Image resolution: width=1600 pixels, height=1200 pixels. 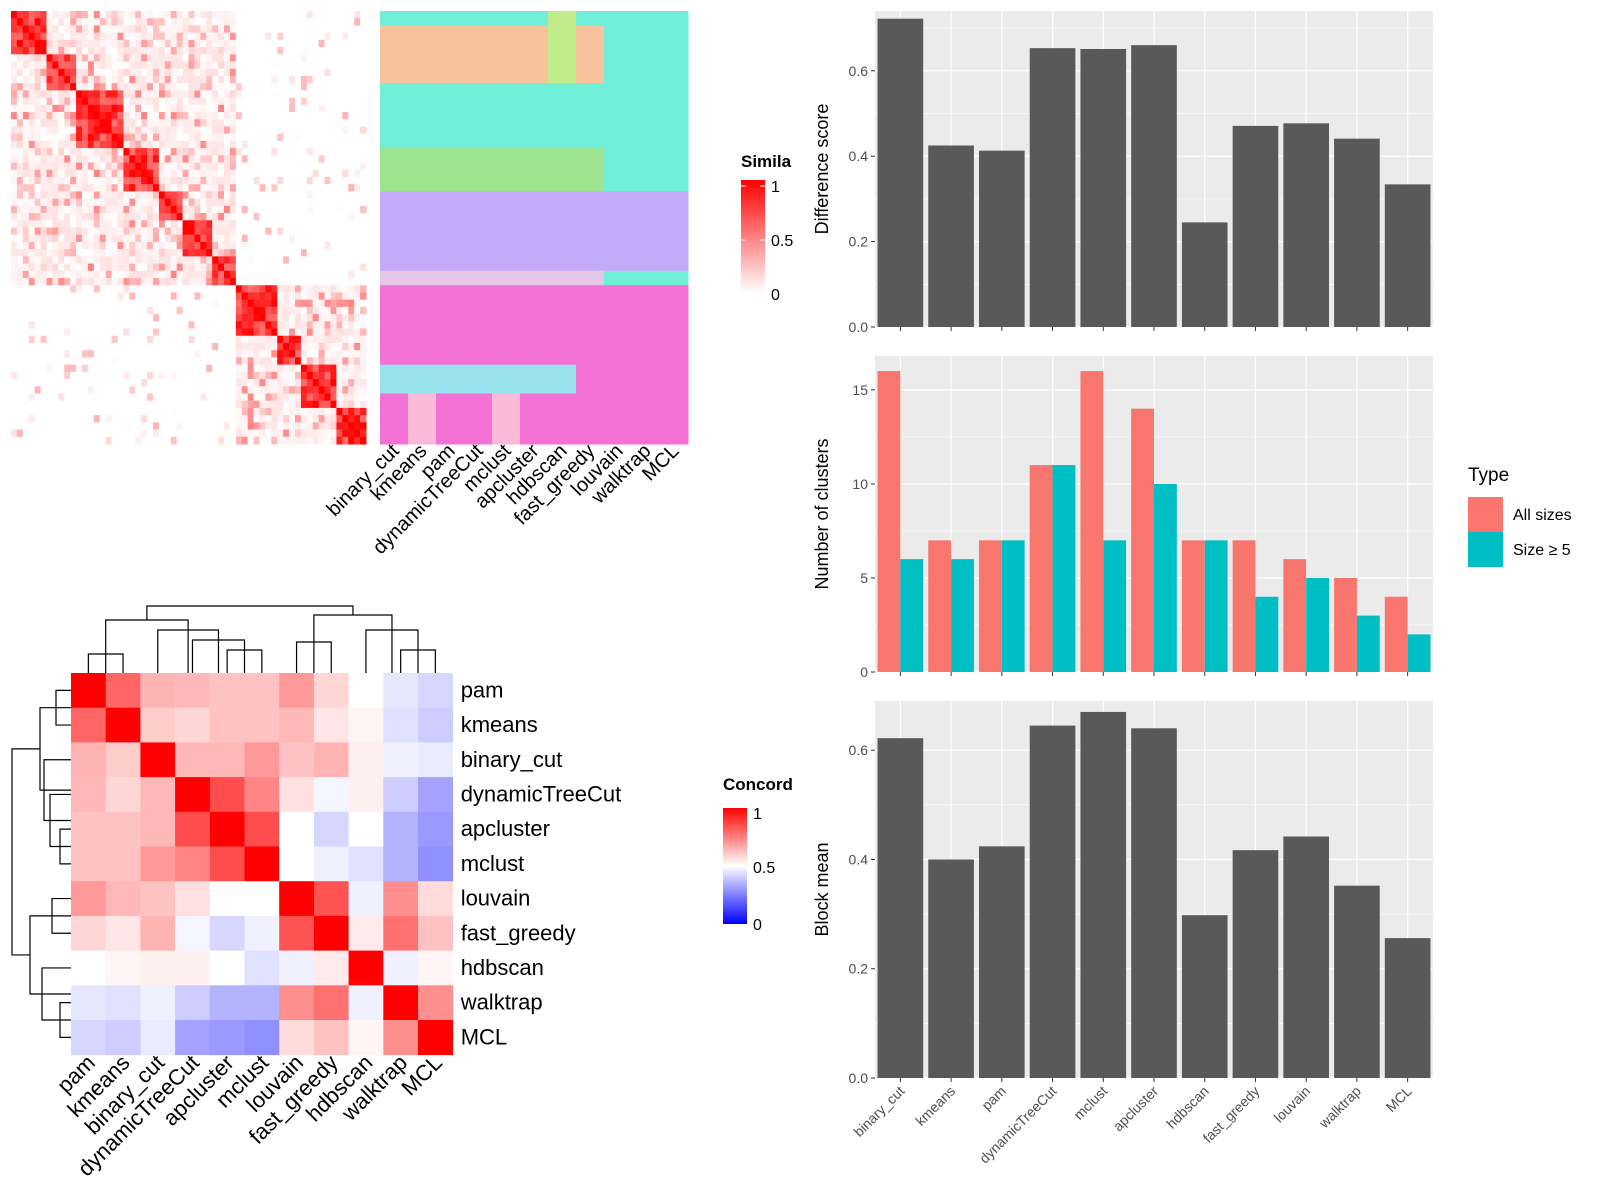 I want to click on type-legend-title: Type, so click(x=1488, y=475).